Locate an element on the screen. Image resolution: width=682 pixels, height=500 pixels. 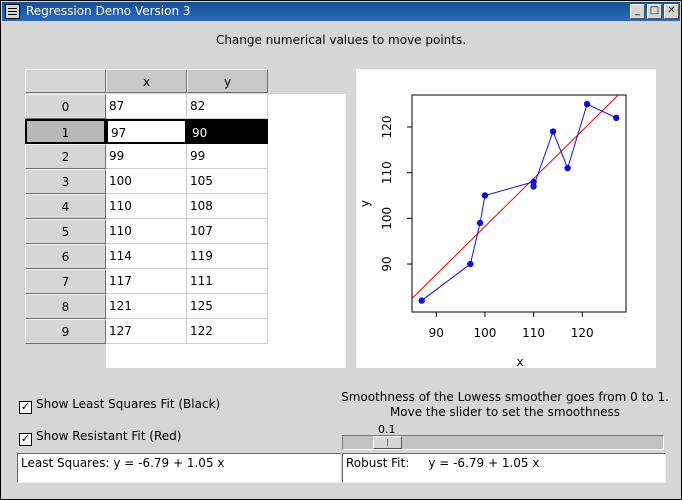
row-header: 0 is located at coordinates (65, 106).